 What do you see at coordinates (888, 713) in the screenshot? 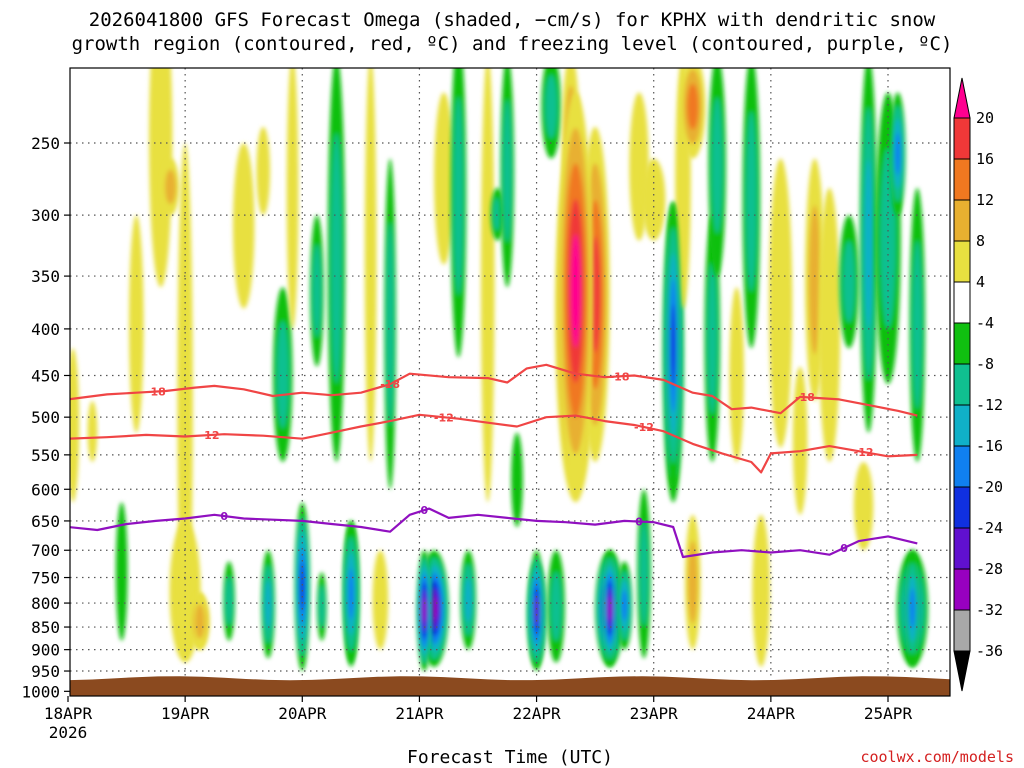
I see `x-tick-label-25APR: 25APR` at bounding box center [888, 713].